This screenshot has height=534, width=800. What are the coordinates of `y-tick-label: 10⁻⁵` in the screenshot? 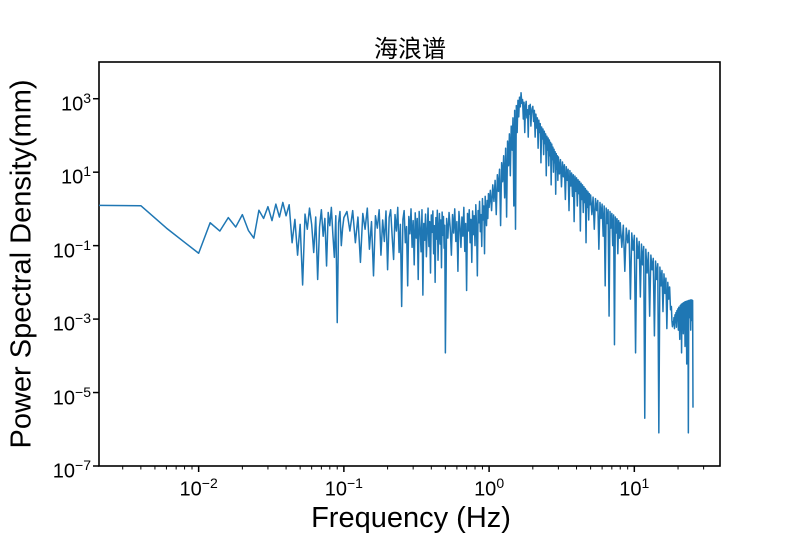 It's located at (71, 396).